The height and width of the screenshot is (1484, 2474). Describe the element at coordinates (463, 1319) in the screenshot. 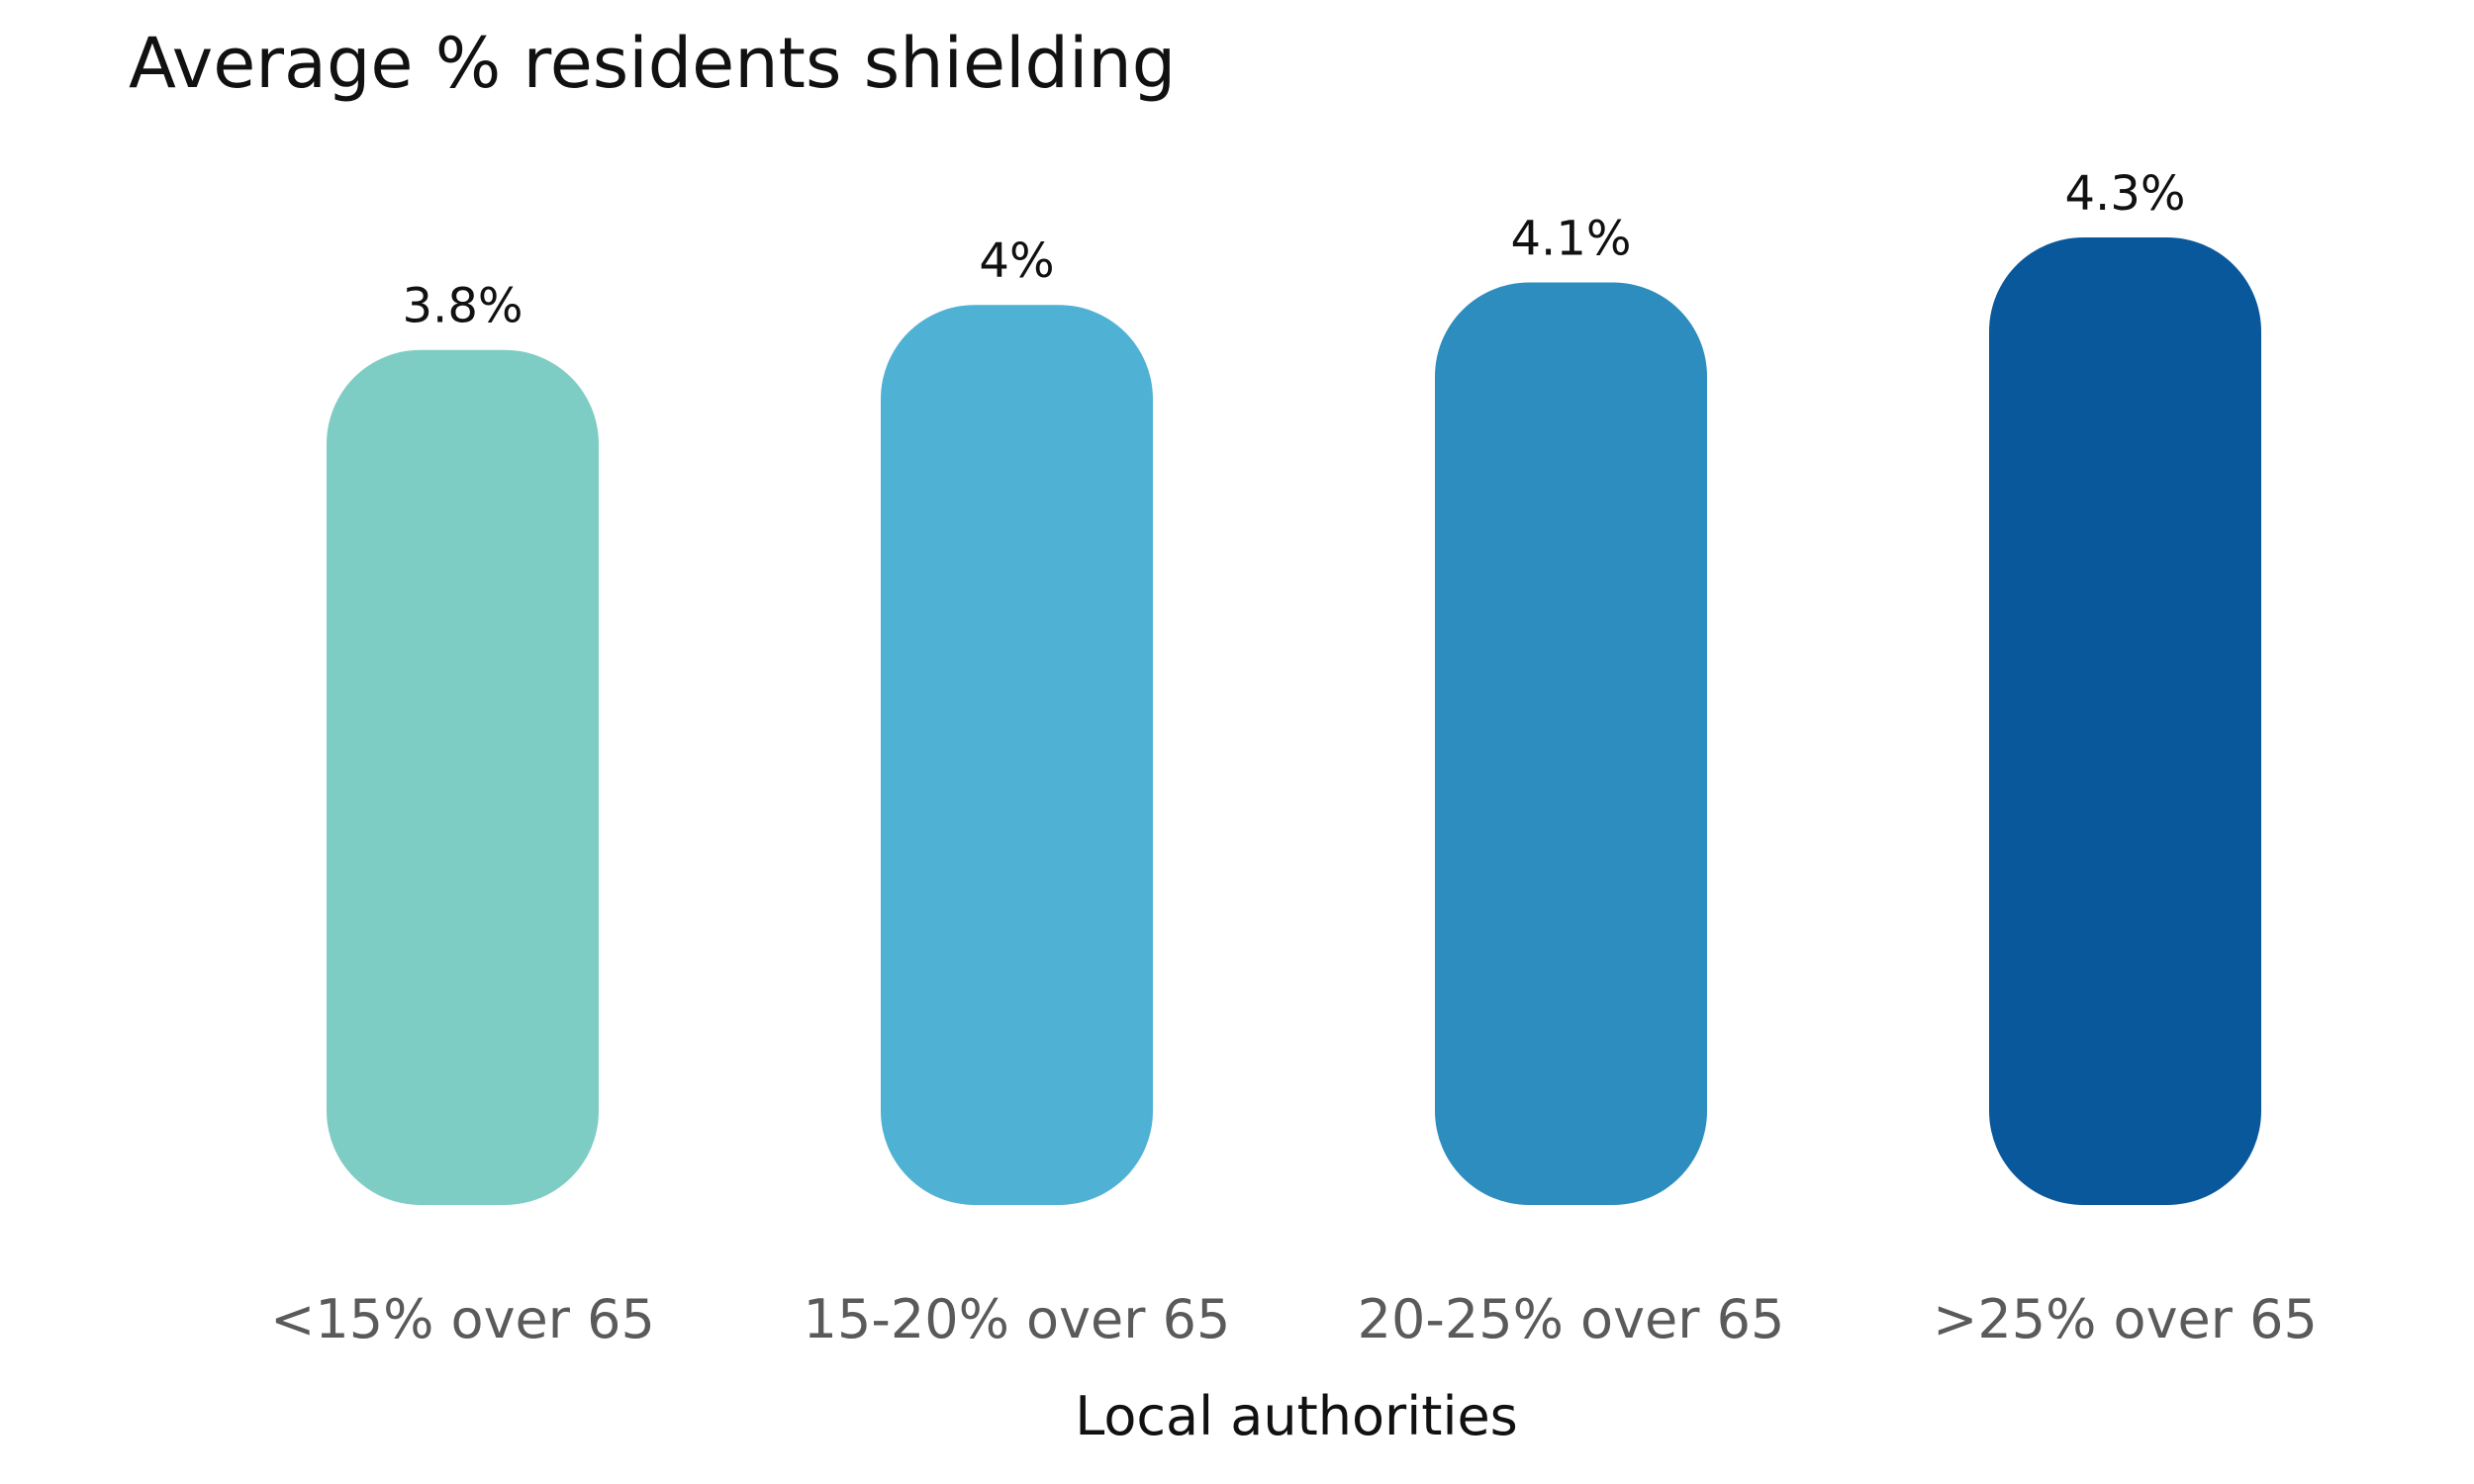

I see `x-tick-label-1: <15% over 65` at that location.